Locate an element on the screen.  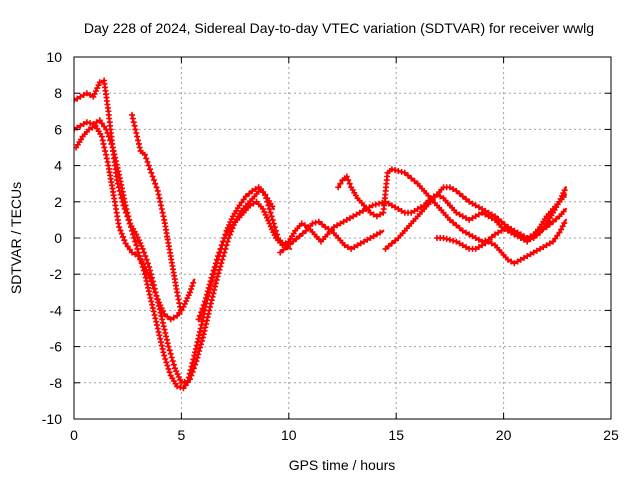
x-tick-label: 10 is located at coordinates (289, 435).